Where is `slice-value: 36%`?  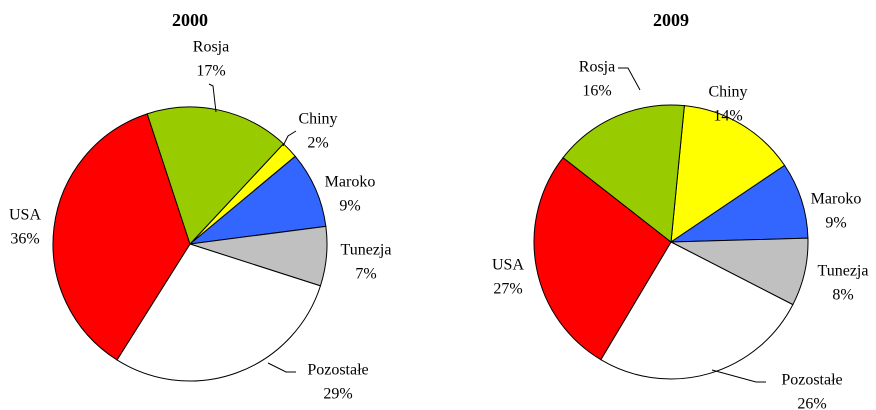 slice-value: 36% is located at coordinates (24, 239).